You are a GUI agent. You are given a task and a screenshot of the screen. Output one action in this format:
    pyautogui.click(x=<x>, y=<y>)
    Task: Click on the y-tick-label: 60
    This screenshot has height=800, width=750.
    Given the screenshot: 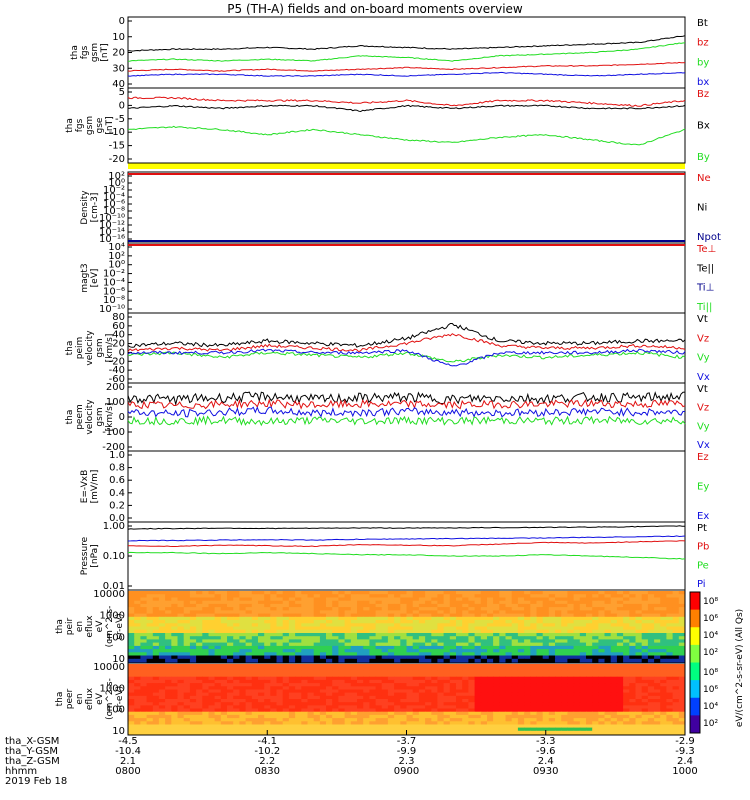 What is the action you would take?
    pyautogui.click(x=118, y=326)
    